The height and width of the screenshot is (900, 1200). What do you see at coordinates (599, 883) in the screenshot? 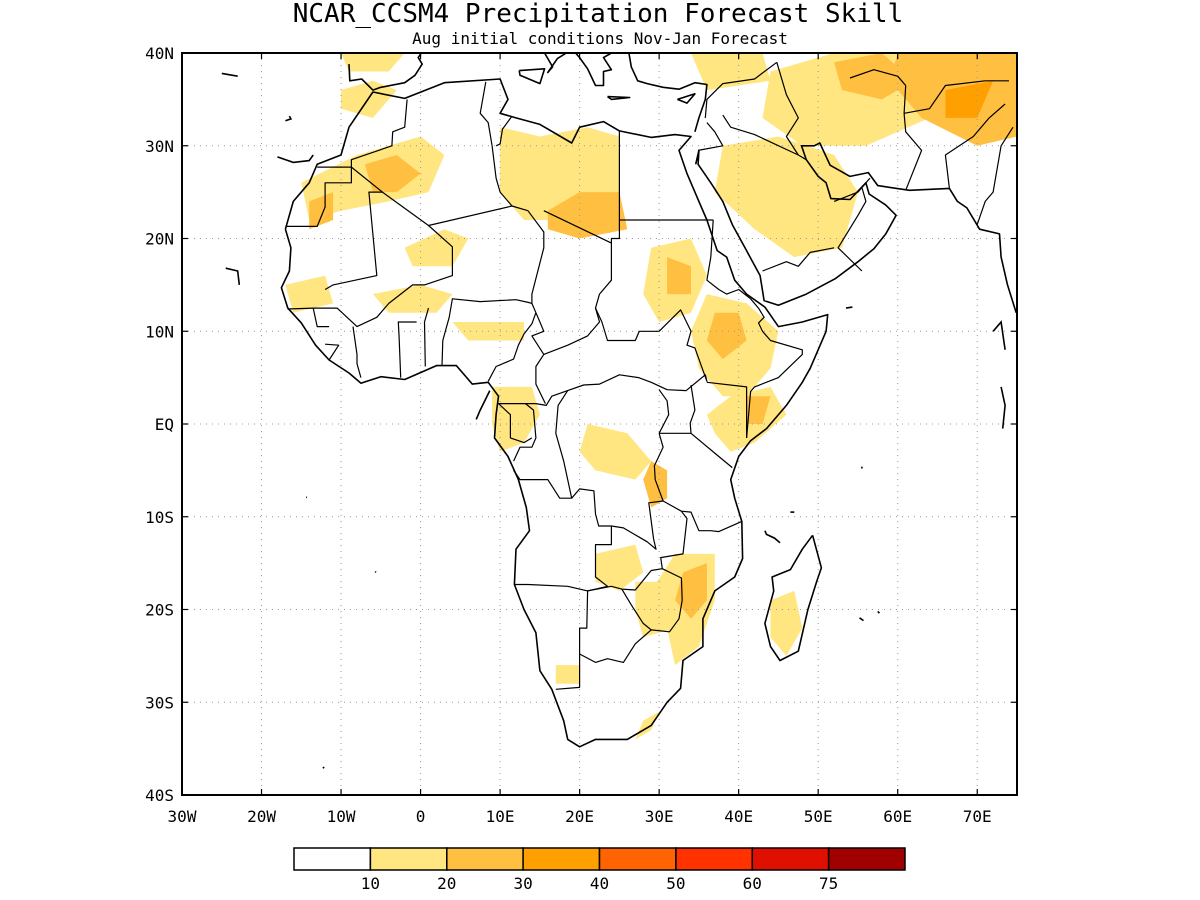
I see `legend-label: 40` at bounding box center [599, 883].